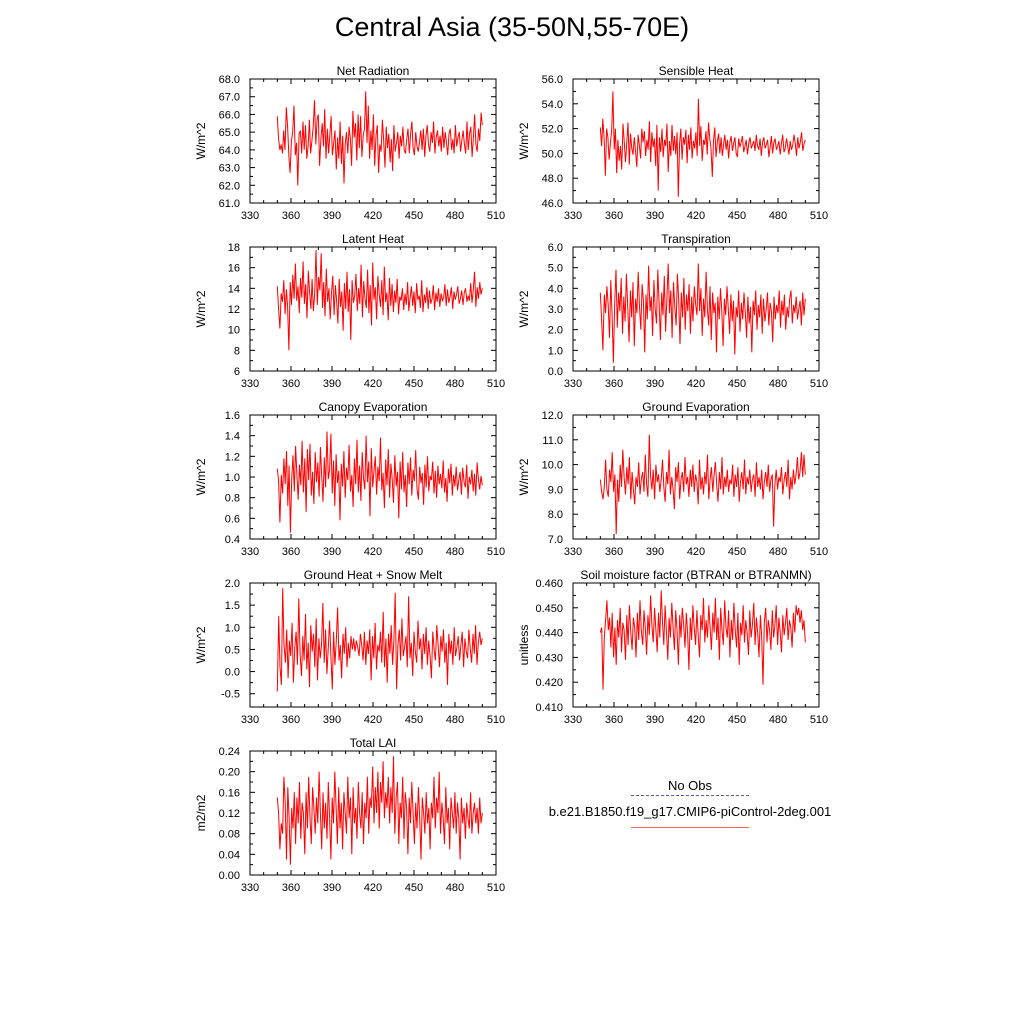 This screenshot has height=1024, width=1024. I want to click on y-tick-label: 11.0, so click(552, 441).